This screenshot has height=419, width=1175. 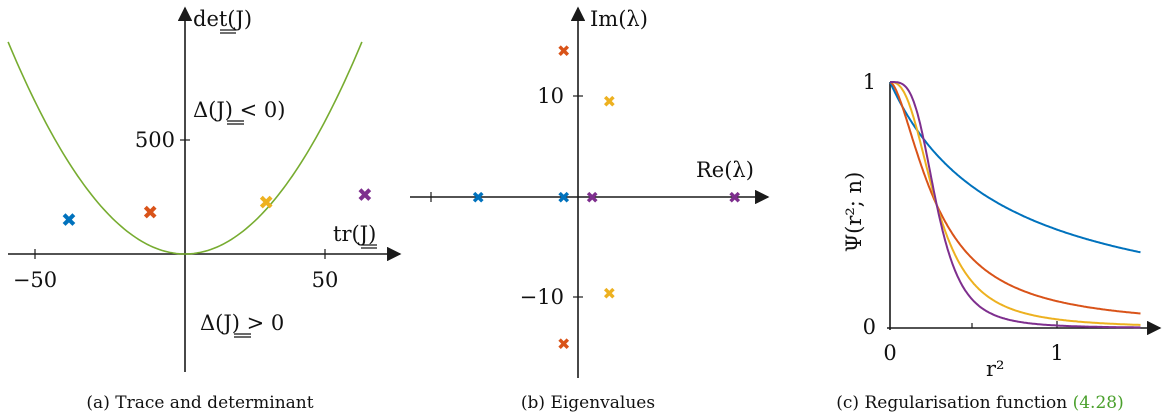 What do you see at coordinates (242, 323) in the screenshot?
I see `annotation-positive-discriminant: Δ(J) > 0` at bounding box center [242, 323].